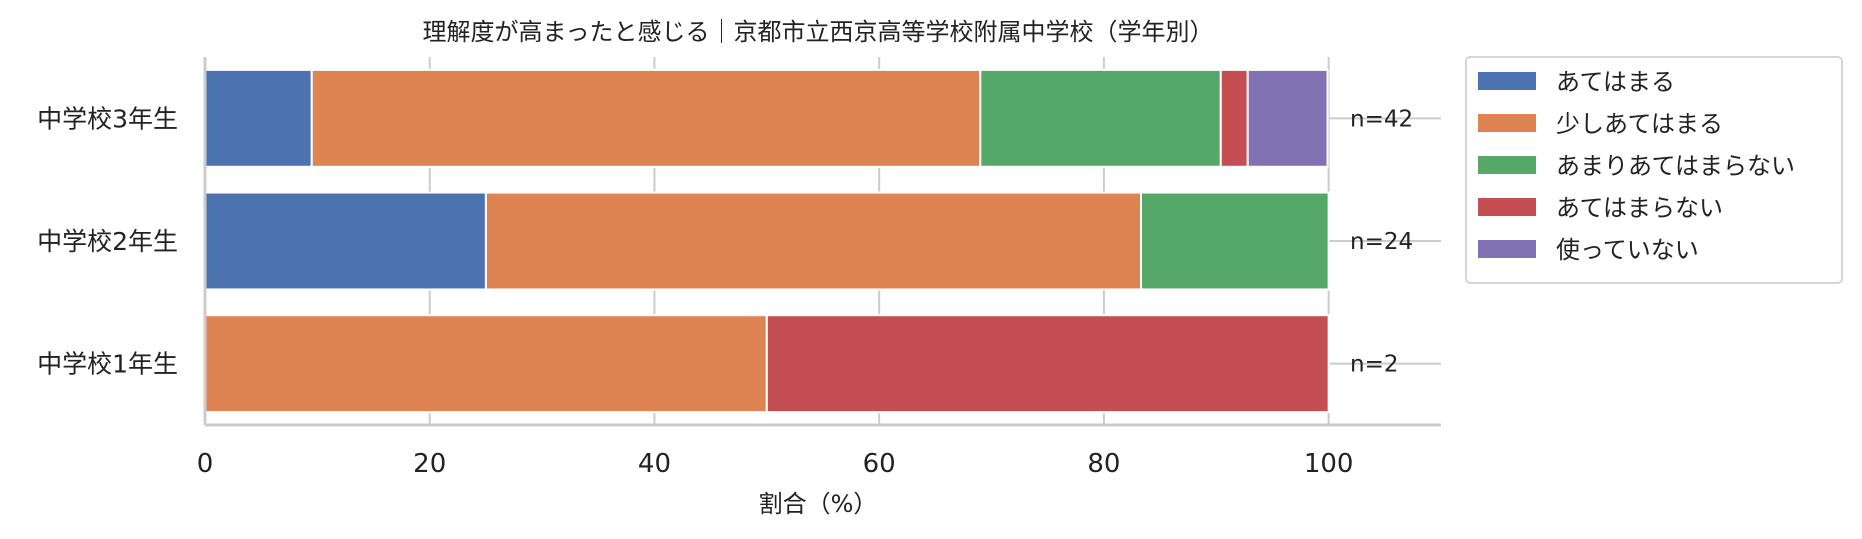 The width and height of the screenshot is (1862, 539). Describe the element at coordinates (654, 464) in the screenshot. I see `x-tick-label: 40` at that location.